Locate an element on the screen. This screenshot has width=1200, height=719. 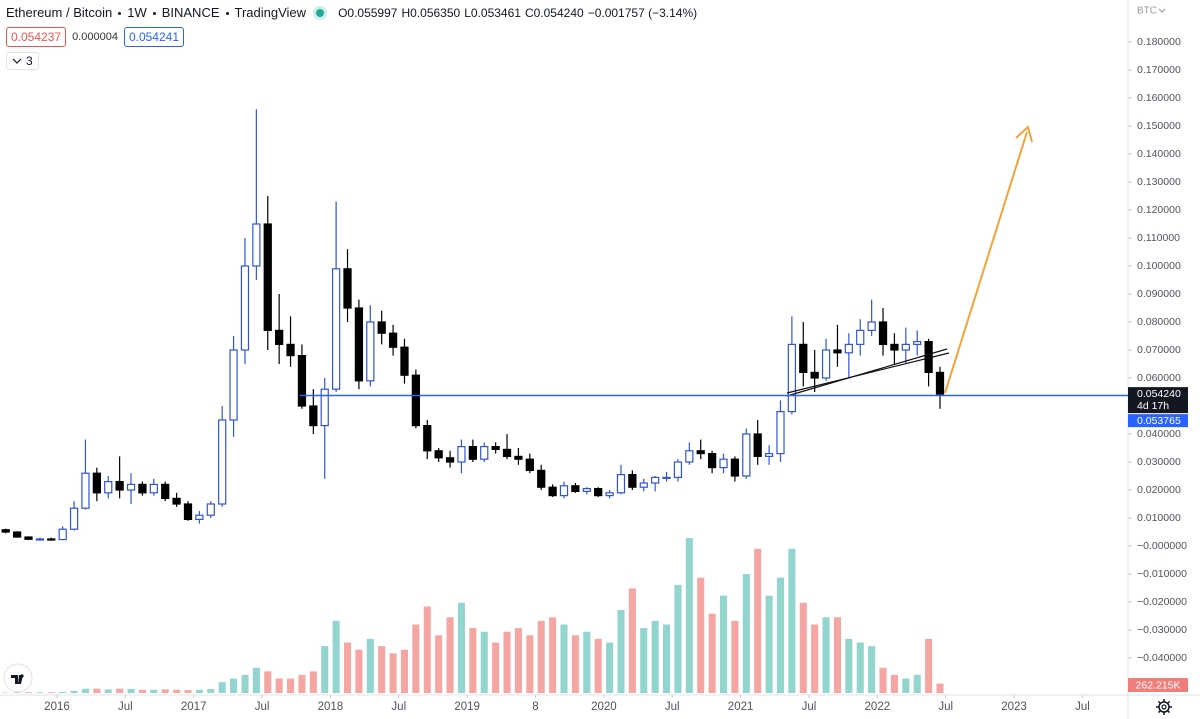
indicators-toggle: 3 is located at coordinates (22, 61).